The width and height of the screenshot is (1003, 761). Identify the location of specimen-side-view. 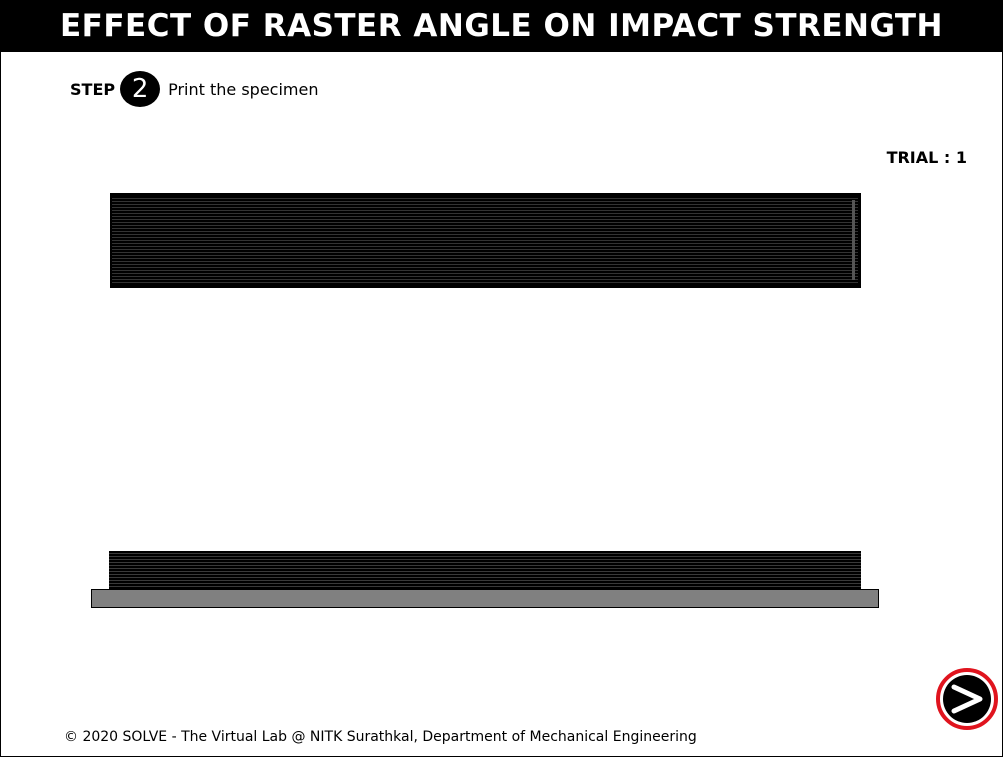
(485, 570).